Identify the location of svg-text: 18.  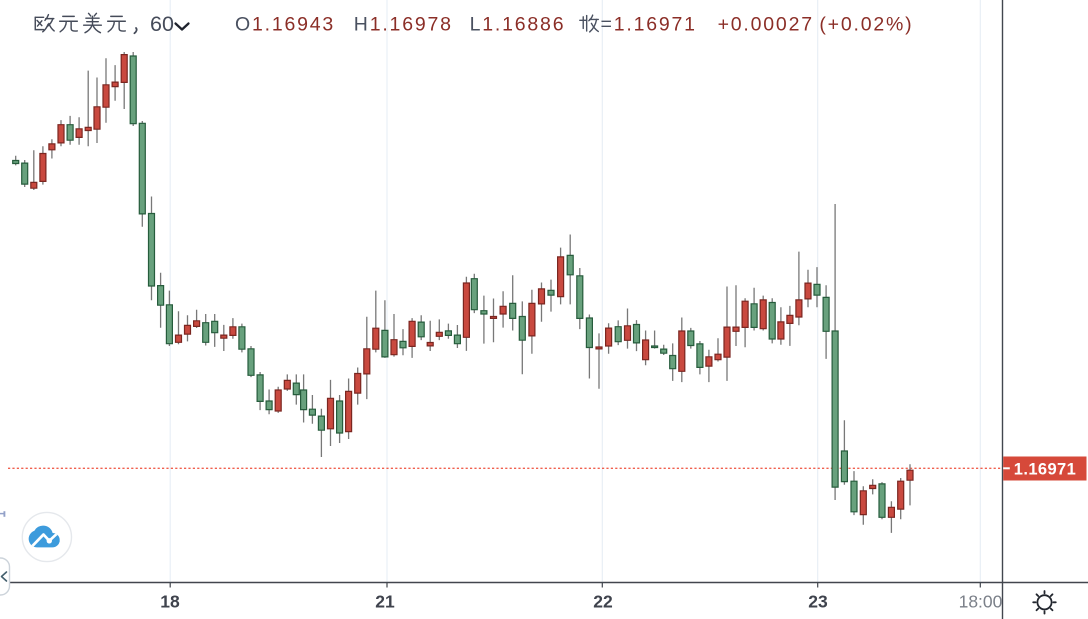
(170, 602).